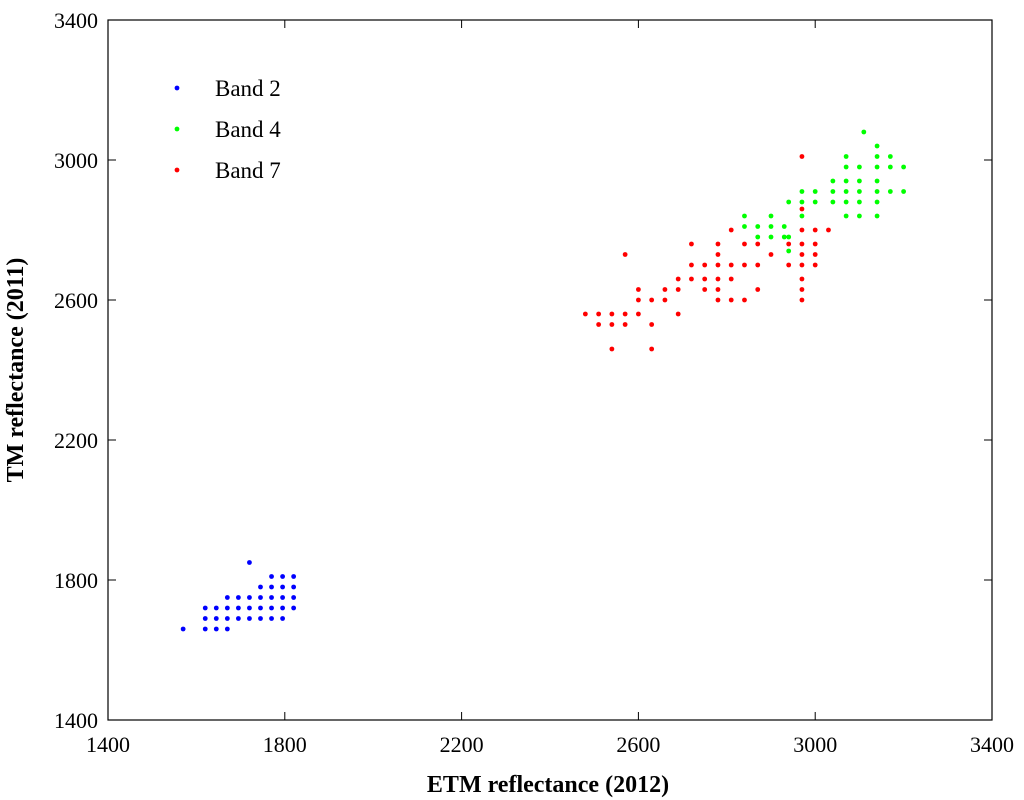 This screenshot has width=1024, height=800. I want to click on legend-marker, so click(177, 129).